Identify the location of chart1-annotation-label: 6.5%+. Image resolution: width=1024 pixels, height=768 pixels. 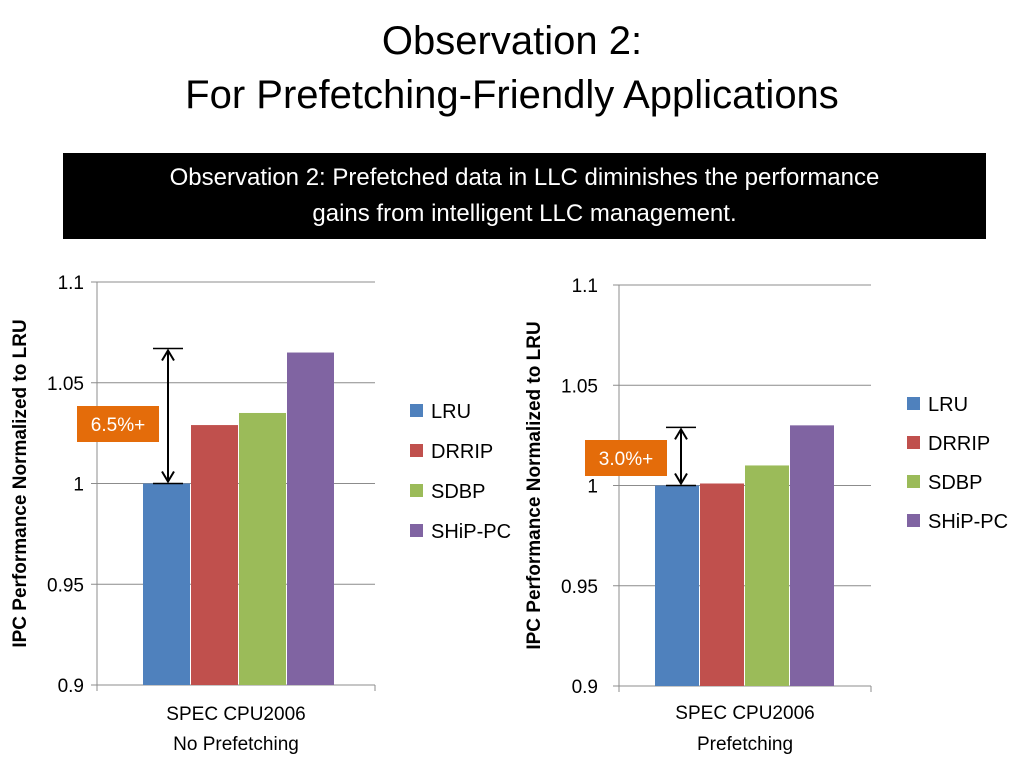
(118, 425).